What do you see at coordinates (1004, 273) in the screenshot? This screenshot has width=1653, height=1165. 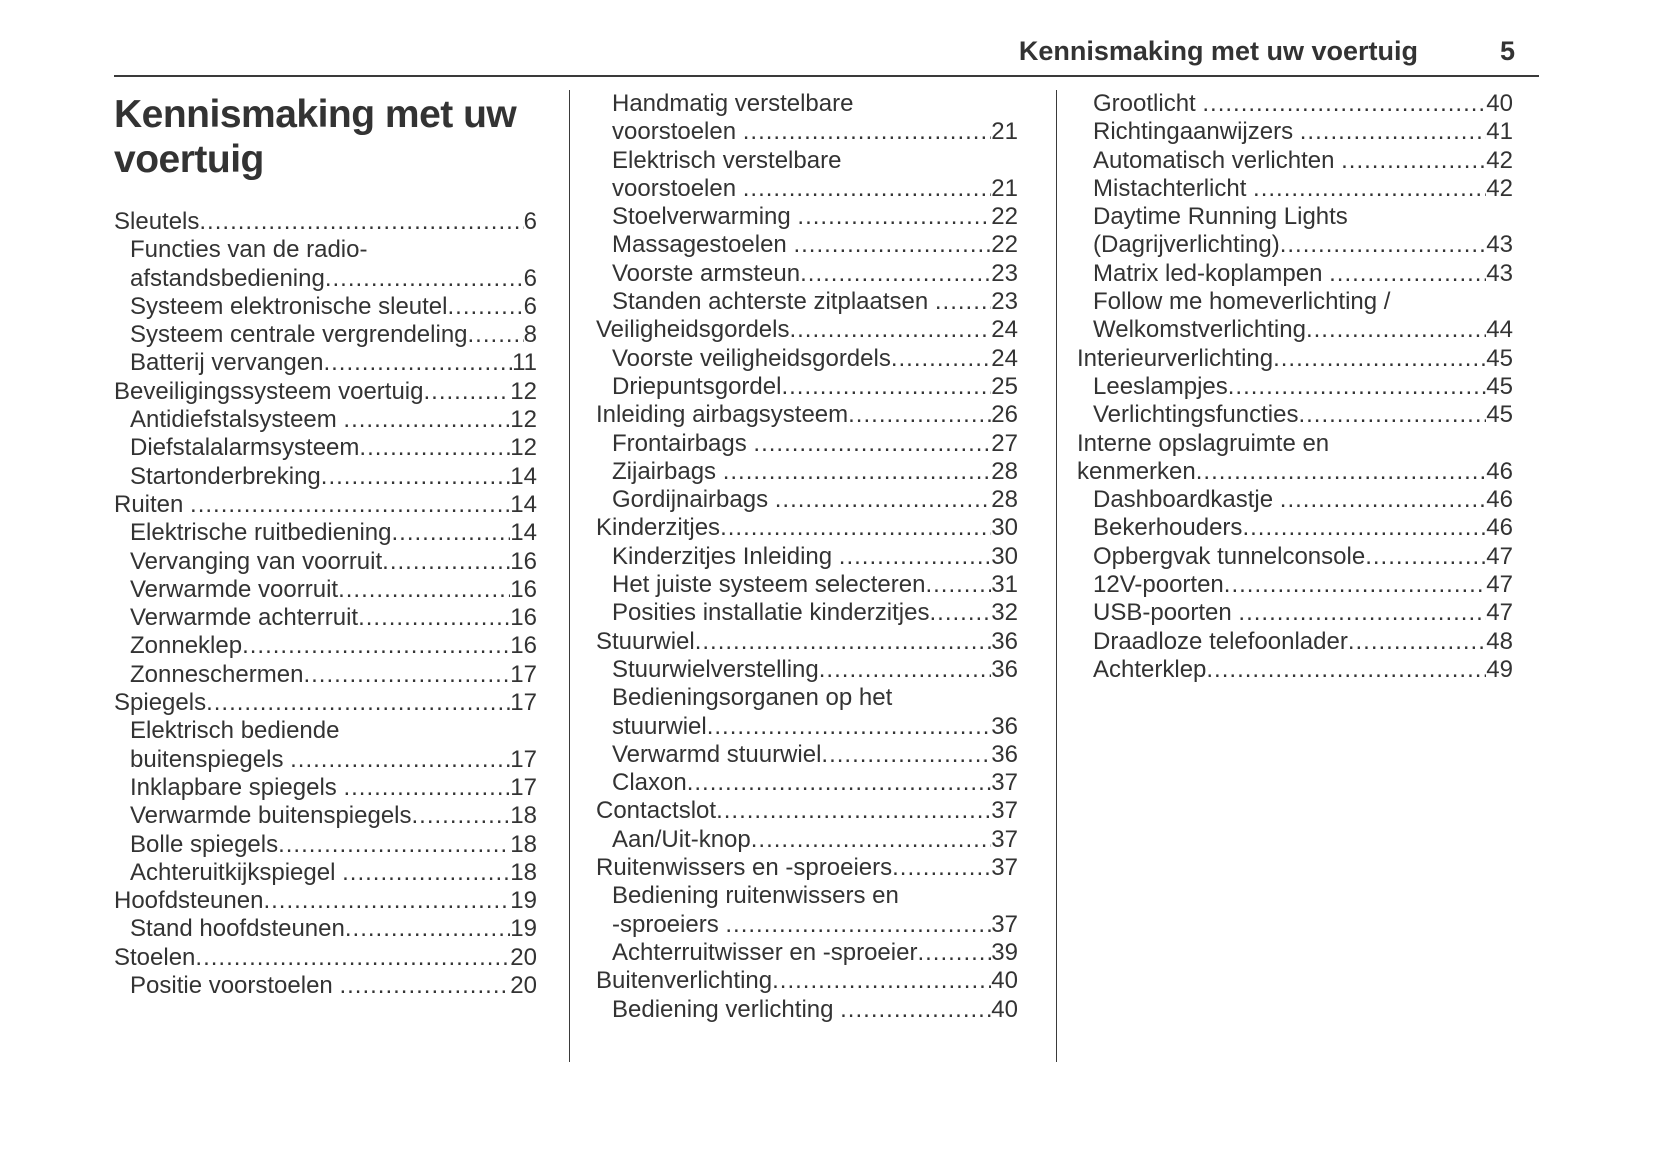 I see `toc-page-number: 23` at bounding box center [1004, 273].